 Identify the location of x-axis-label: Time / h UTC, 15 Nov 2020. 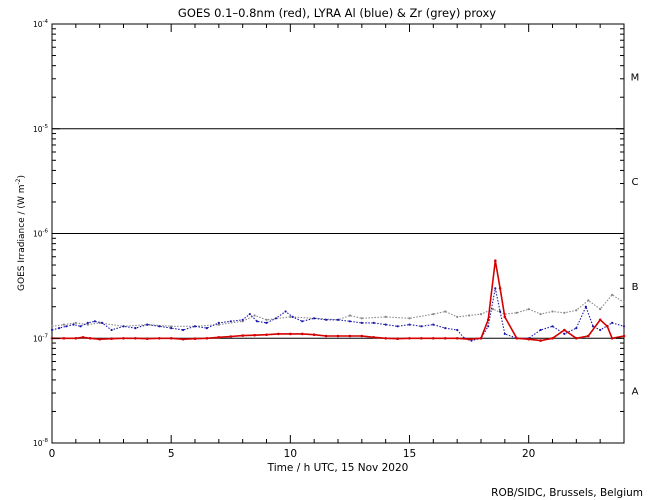
(338, 468).